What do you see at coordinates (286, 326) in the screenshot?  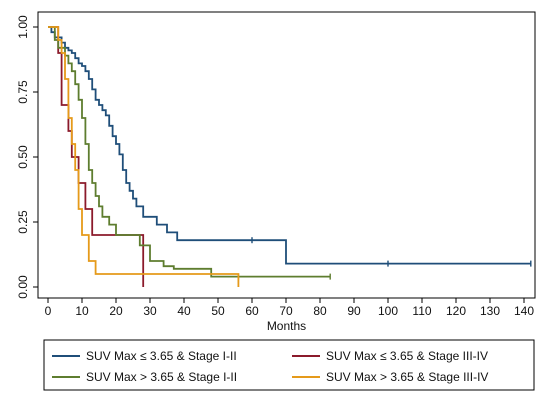 I see `x-axis-title: Months` at bounding box center [286, 326].